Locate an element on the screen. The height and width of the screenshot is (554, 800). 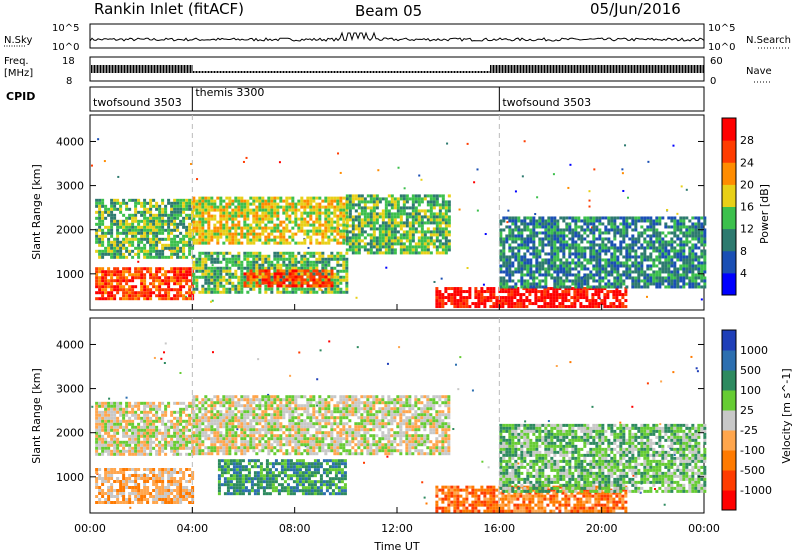
noise-cell is located at coordinates (109, 398).